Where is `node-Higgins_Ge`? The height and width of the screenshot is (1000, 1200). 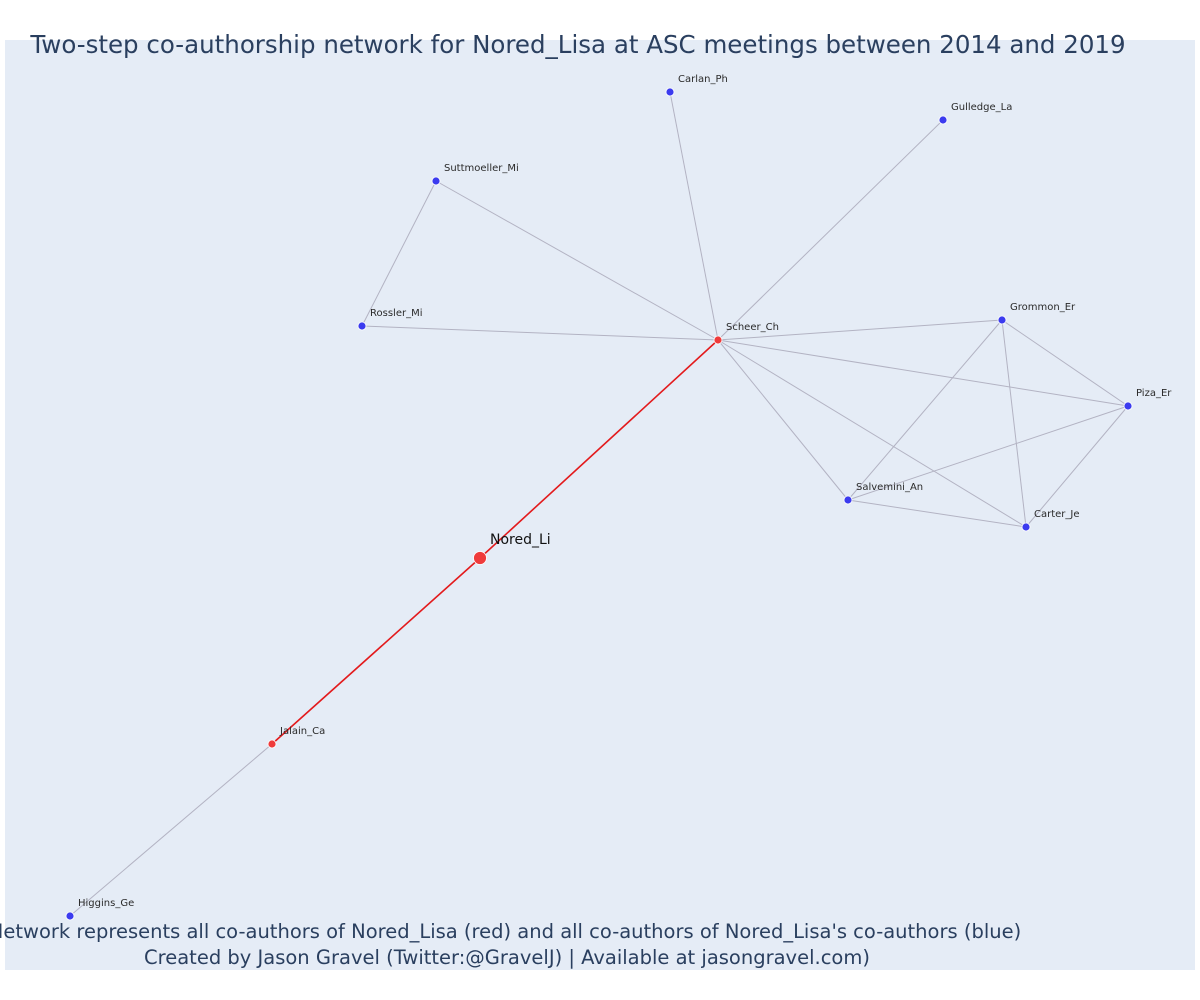
node-Higgins_Ge is located at coordinates (70, 916).